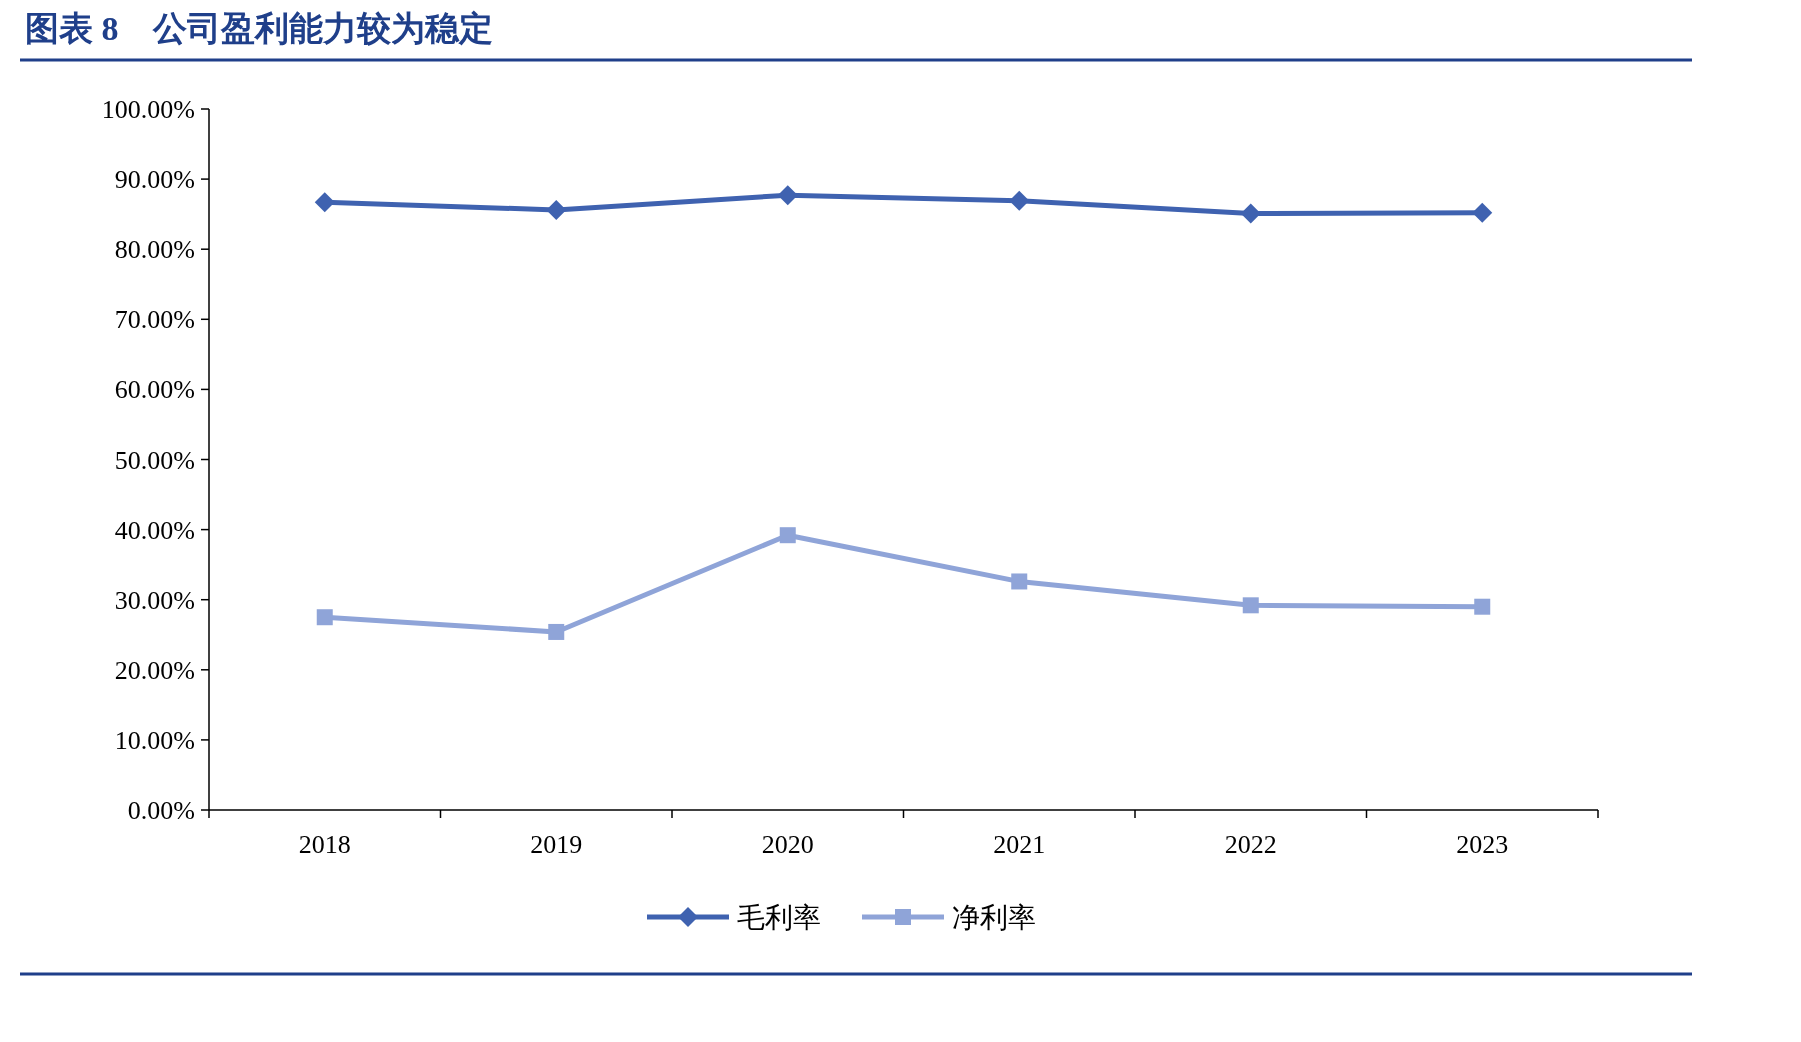 The image size is (1801, 1042). Describe the element at coordinates (787, 844) in the screenshot. I see `x-tick-label: 2020` at that location.